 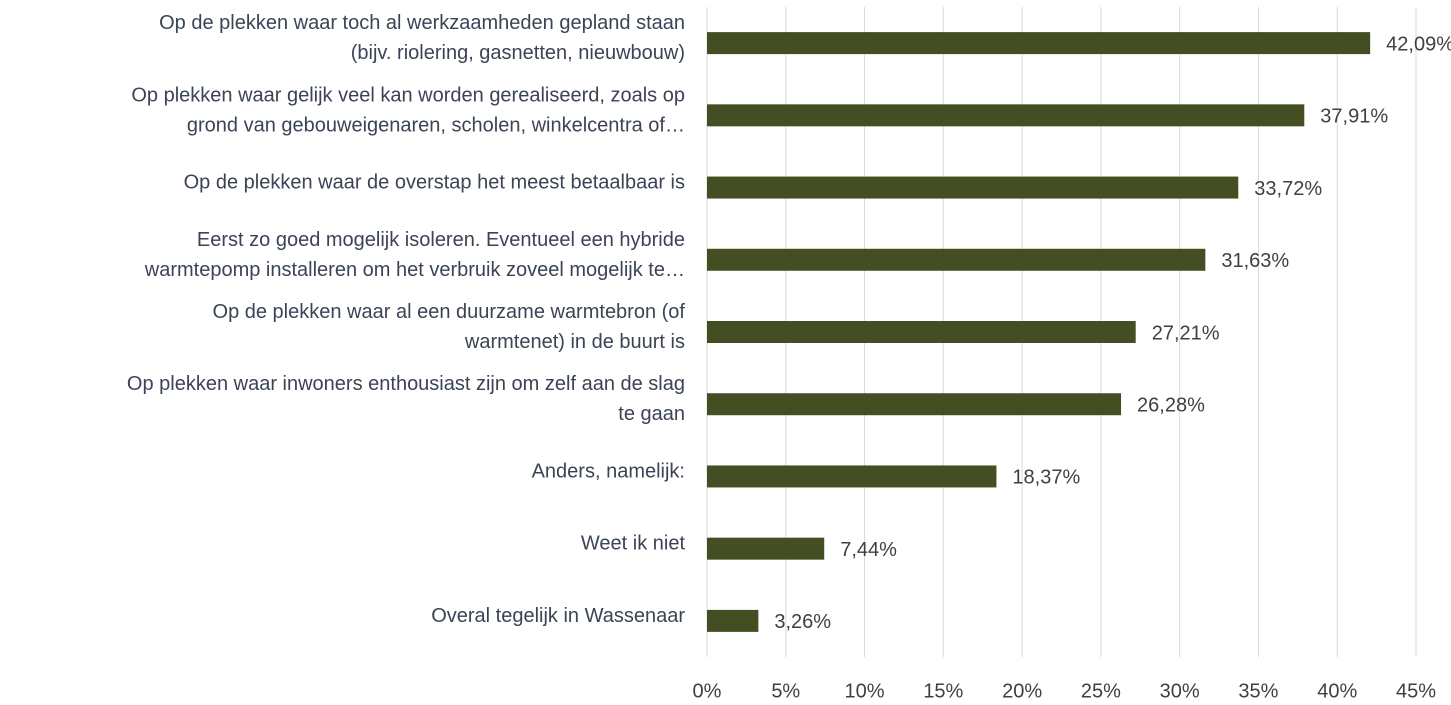 What do you see at coordinates (1418, 44) in the screenshot?
I see `data-label: 42,09%` at bounding box center [1418, 44].